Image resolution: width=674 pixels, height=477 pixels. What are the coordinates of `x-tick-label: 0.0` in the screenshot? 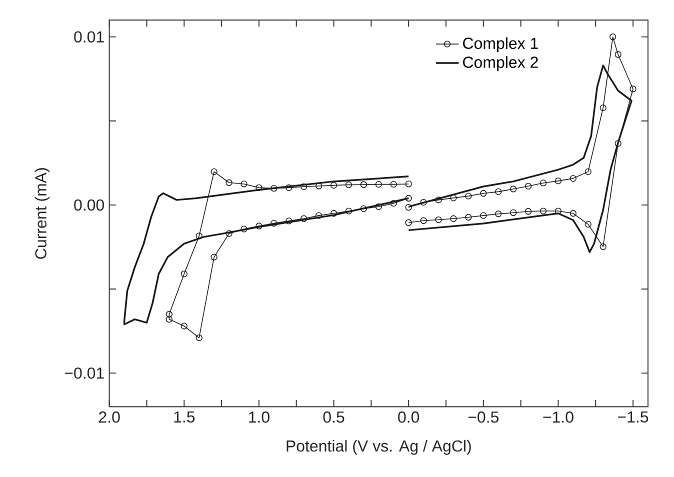 It's located at (409, 417).